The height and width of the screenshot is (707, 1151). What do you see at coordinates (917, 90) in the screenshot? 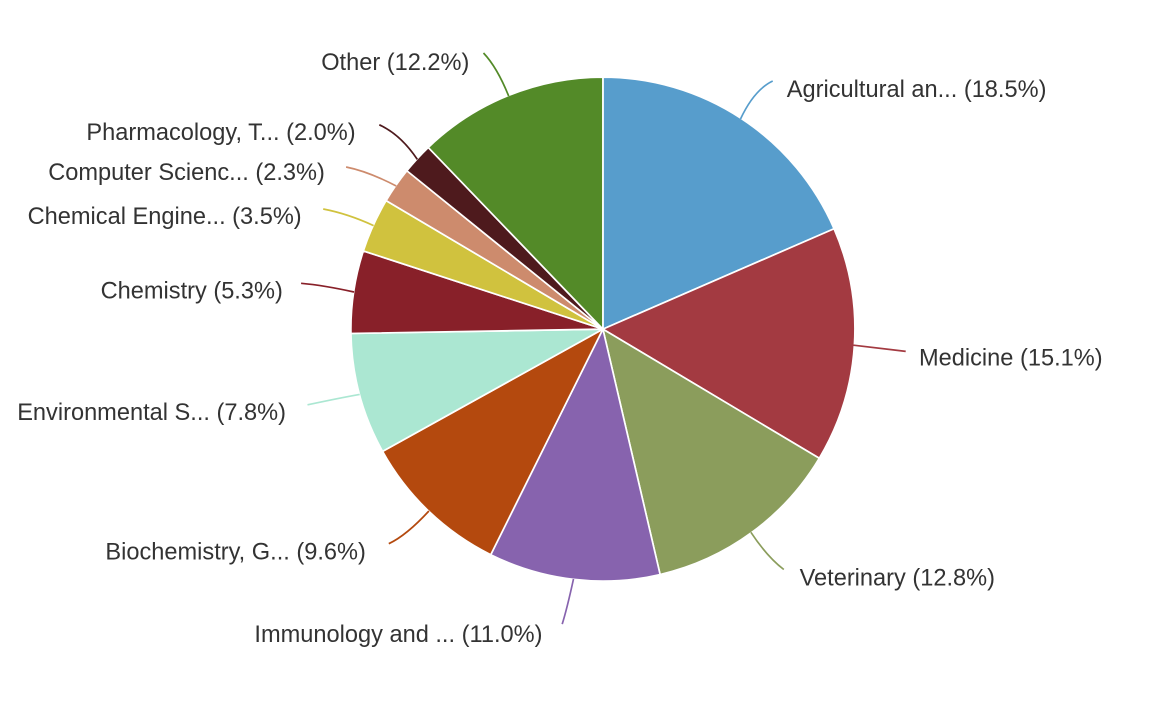
I see `svg-text: Agricultural an... (18.5%)` at bounding box center [917, 90].